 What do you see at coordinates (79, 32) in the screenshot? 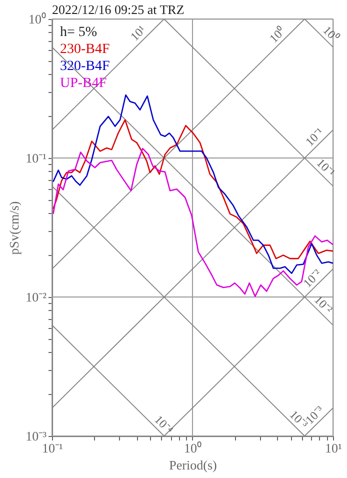
I see `annotation: h= 5%` at bounding box center [79, 32].